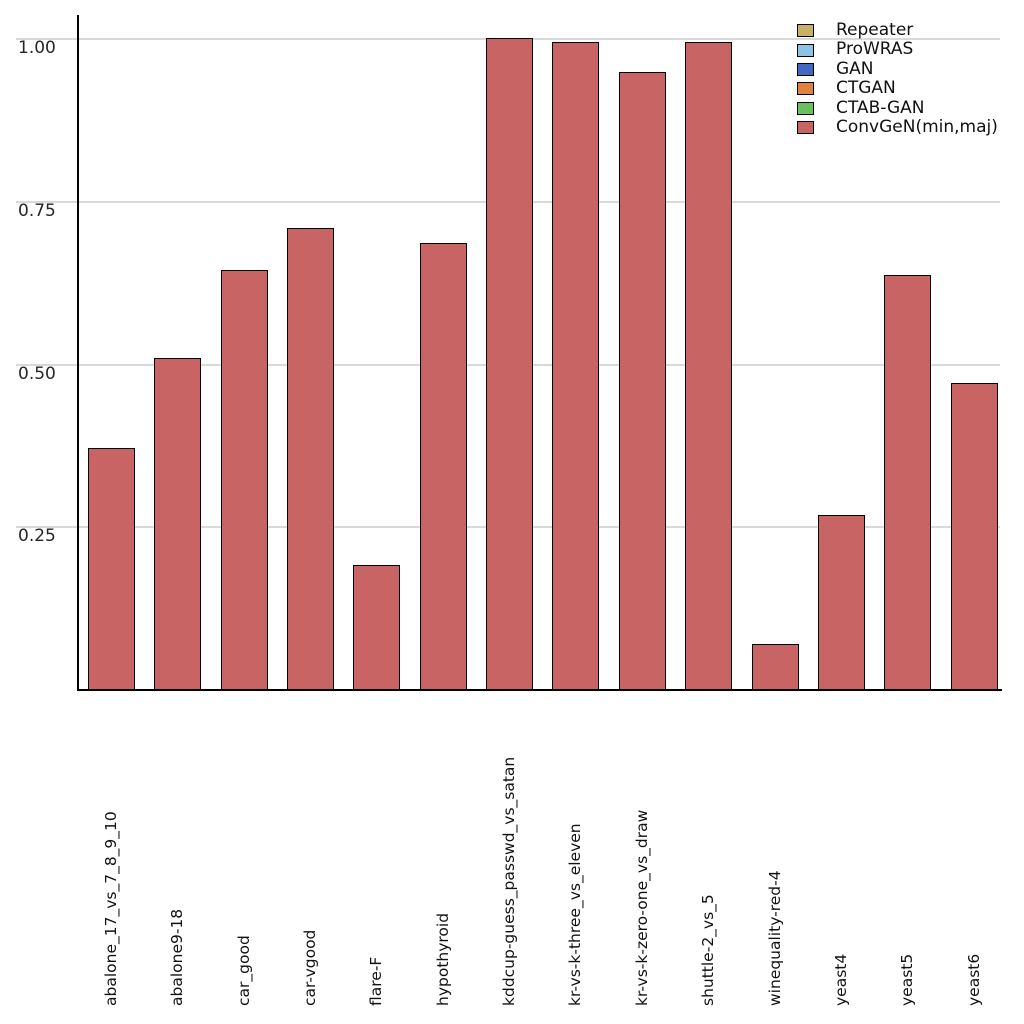  Describe the element at coordinates (539, 690) in the screenshot. I see `x-axis-line` at that location.